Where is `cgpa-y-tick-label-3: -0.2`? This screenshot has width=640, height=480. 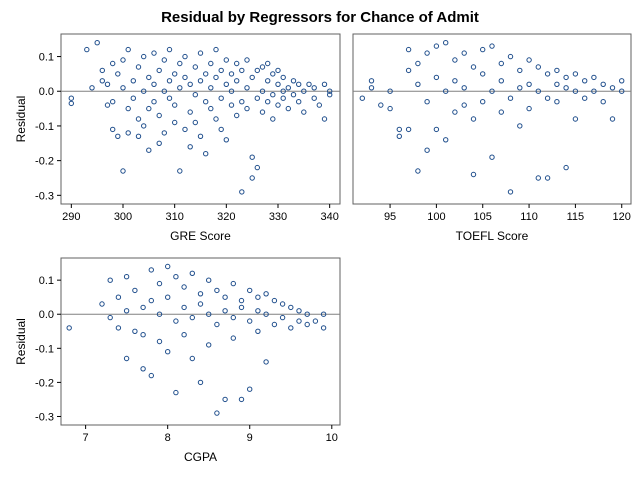
cgpa-y-tick-label-3: -0.2 is located at coordinates (44, 383).